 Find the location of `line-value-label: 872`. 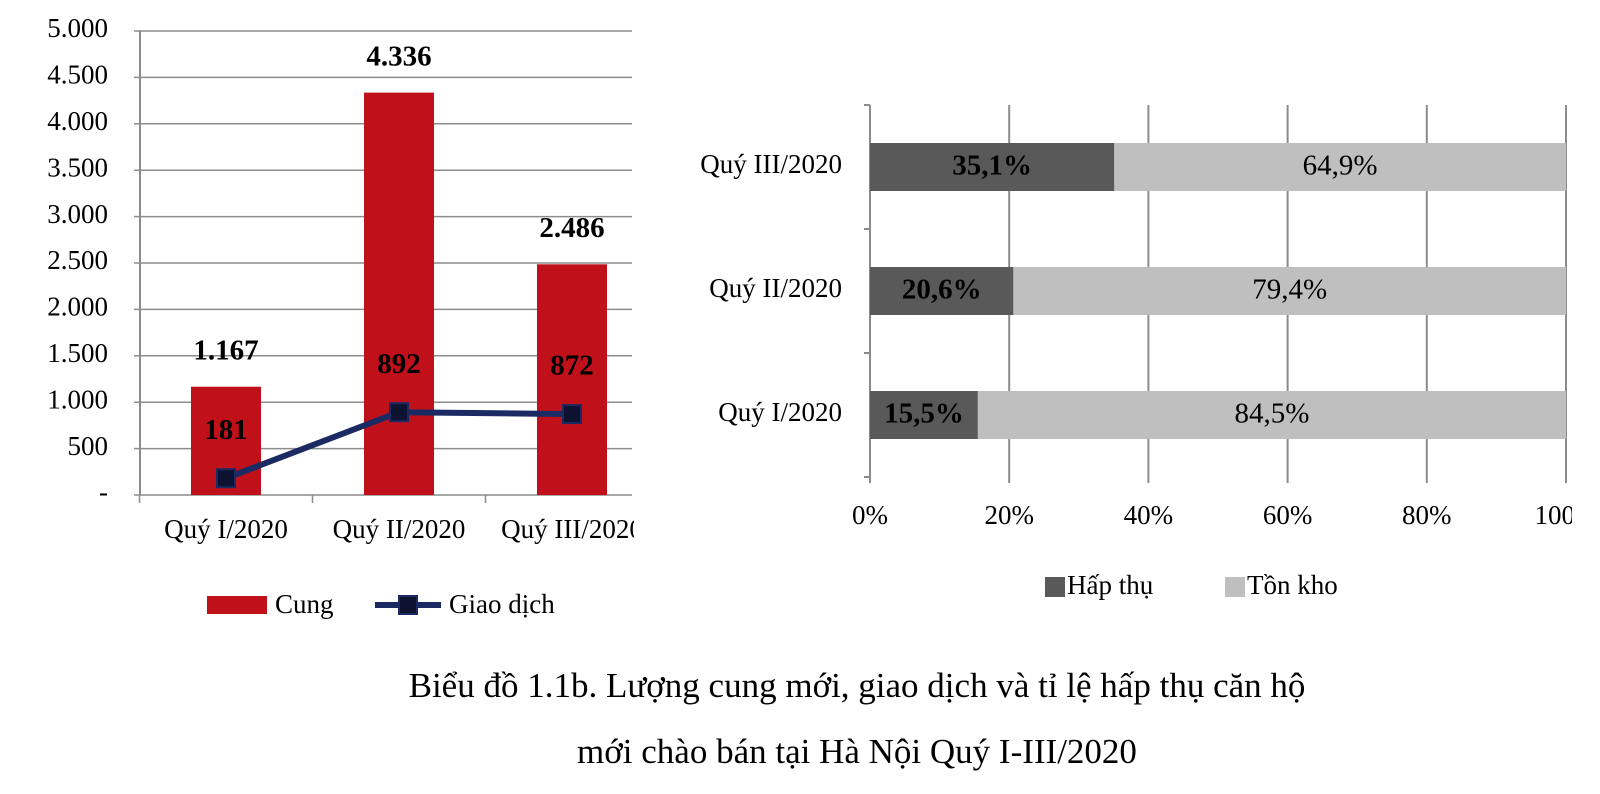

line-value-label: 872 is located at coordinates (572, 366).